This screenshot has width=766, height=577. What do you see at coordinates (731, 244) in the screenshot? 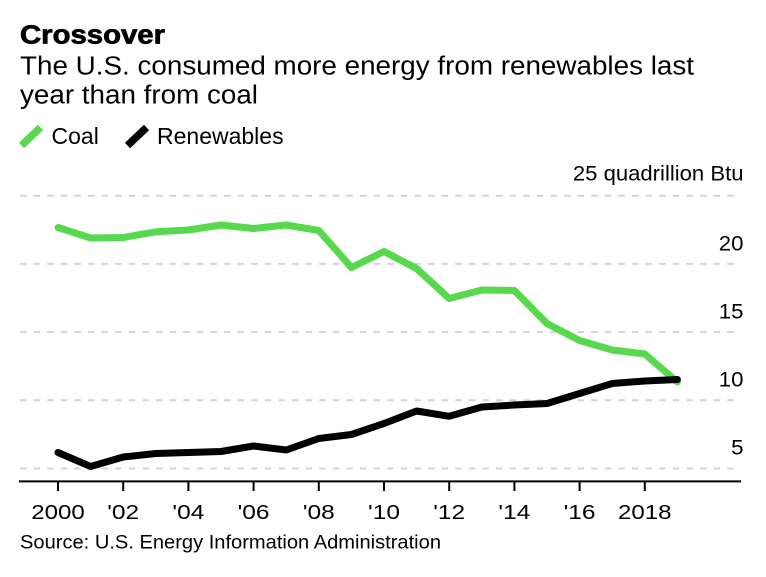
I see `svg-text: 20` at bounding box center [731, 244].